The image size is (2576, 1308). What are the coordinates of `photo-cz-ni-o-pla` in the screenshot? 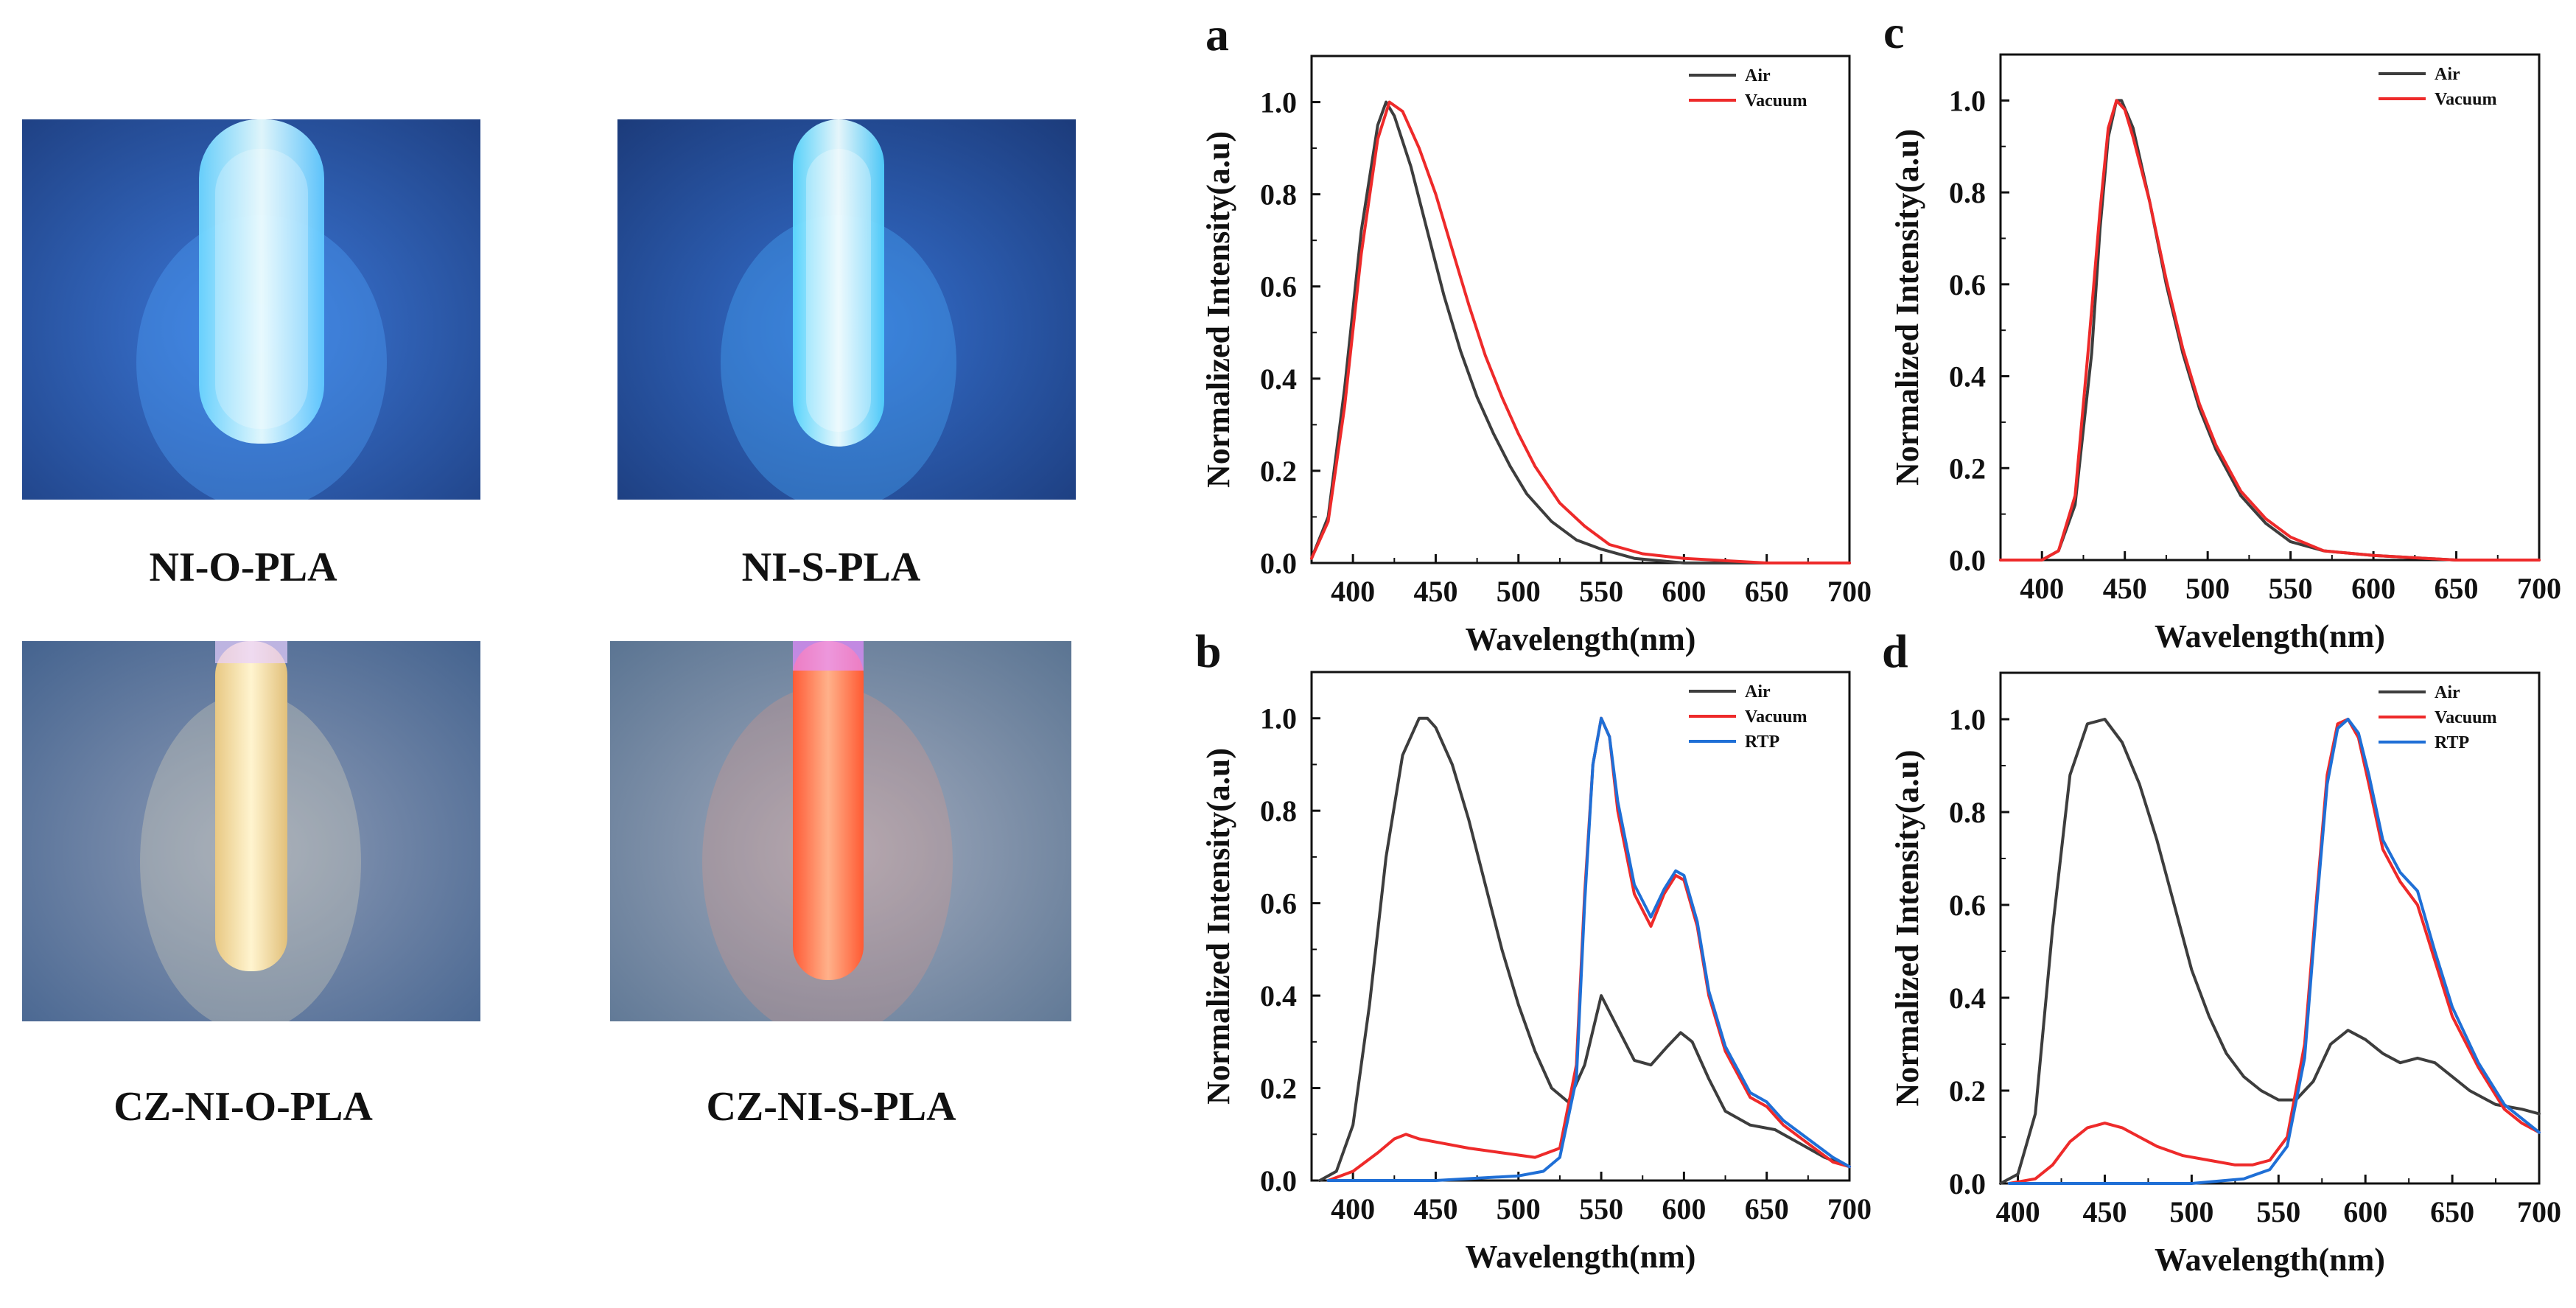 It's located at (251, 831).